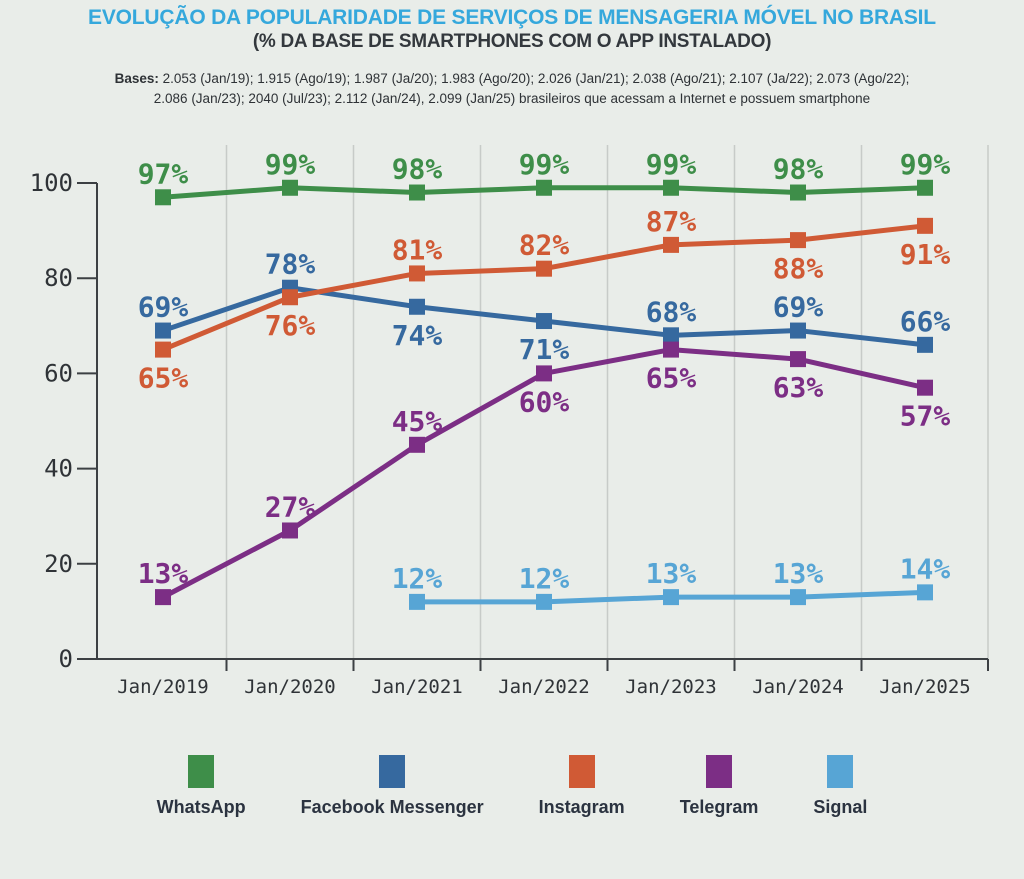 Image resolution: width=1024 pixels, height=879 pixels. I want to click on data-label: 27%, so click(290, 506).